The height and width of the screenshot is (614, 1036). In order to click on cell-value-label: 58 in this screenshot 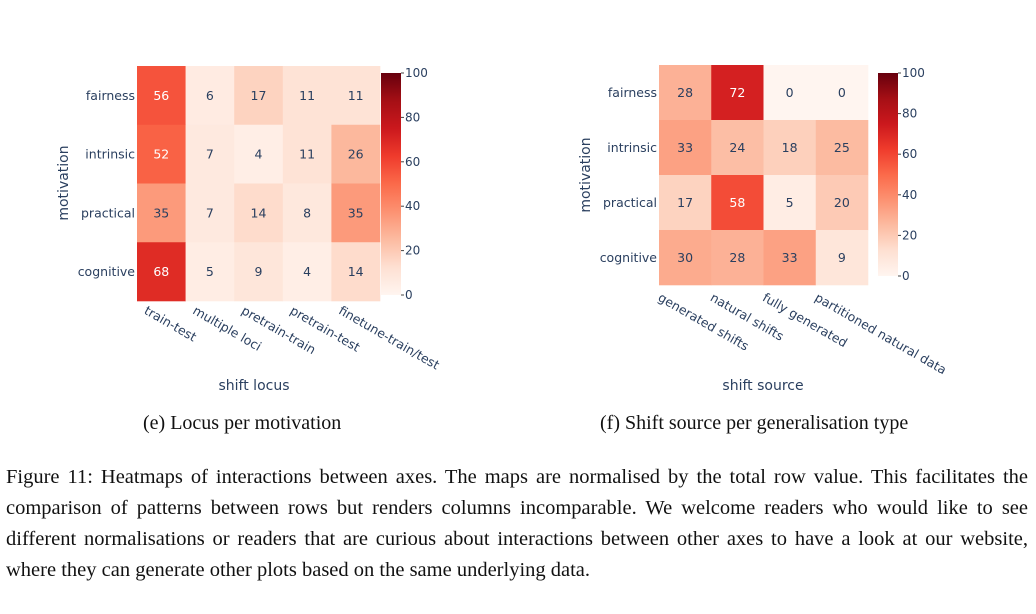, I will do `click(737, 202)`.